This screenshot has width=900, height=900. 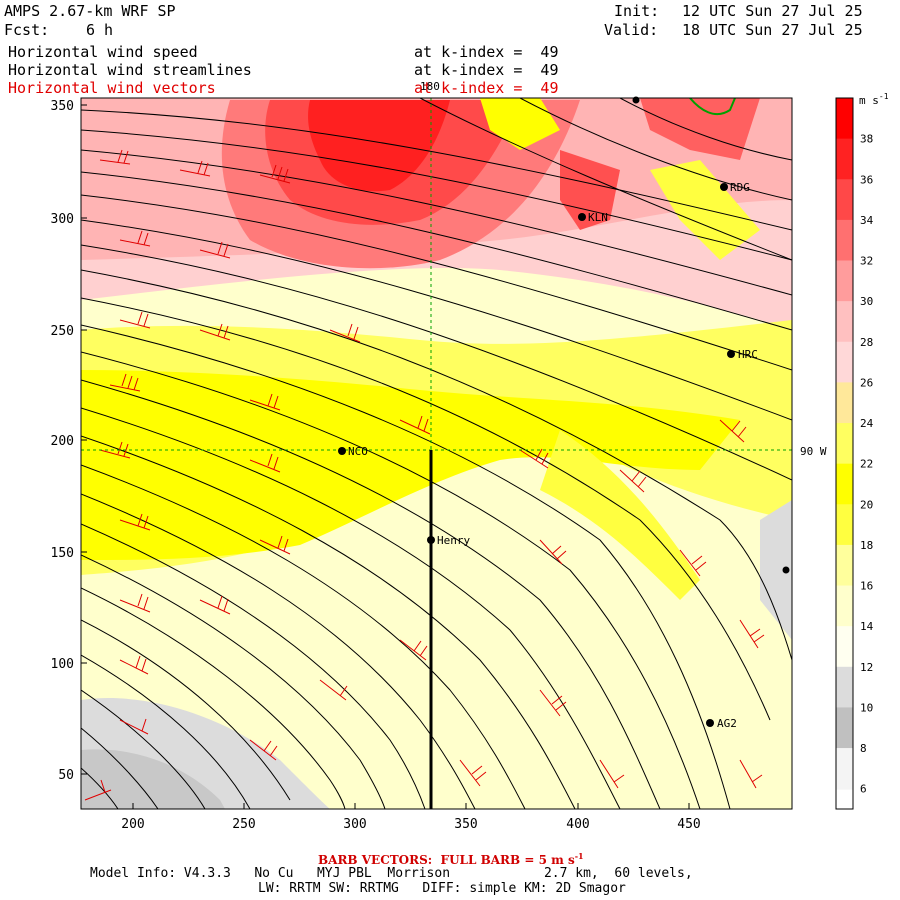 I want to click on barb-note: BARB VECTORS: FULL BARB = 5 m s-1, so click(x=451, y=859).